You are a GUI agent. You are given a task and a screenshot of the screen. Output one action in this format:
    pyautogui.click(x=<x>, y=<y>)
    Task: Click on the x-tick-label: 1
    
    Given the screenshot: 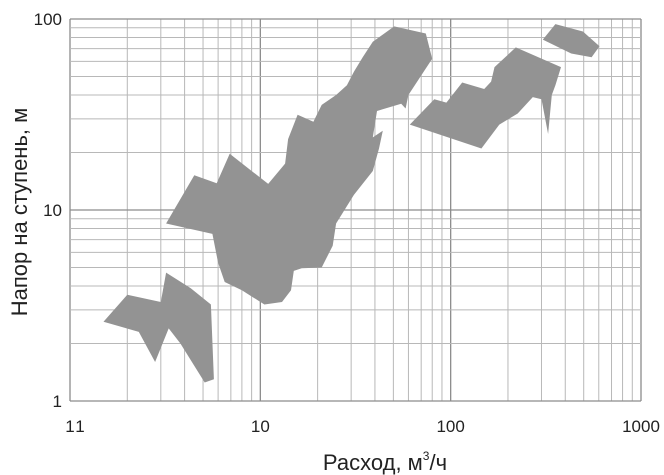 What is the action you would take?
    pyautogui.click(x=69, y=426)
    